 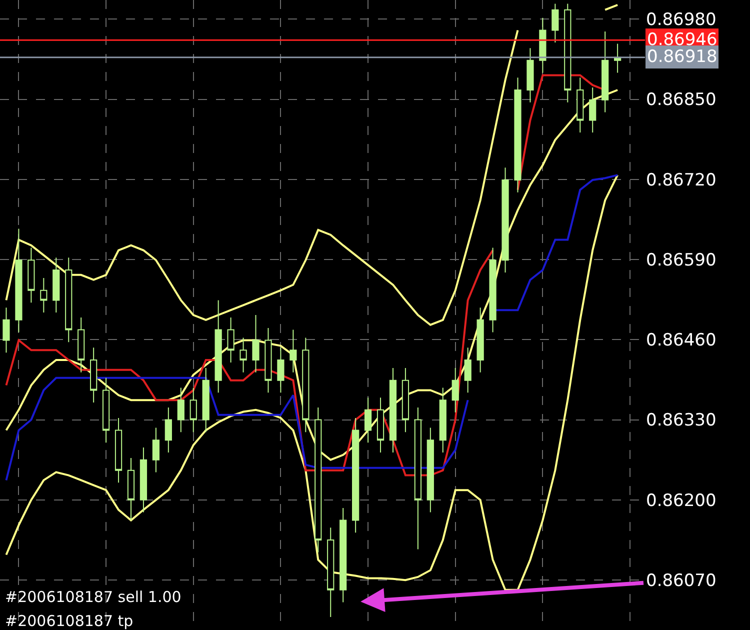 What do you see at coordinates (681, 180) in the screenshot?
I see `y-tick-label: 0.86720` at bounding box center [681, 180].